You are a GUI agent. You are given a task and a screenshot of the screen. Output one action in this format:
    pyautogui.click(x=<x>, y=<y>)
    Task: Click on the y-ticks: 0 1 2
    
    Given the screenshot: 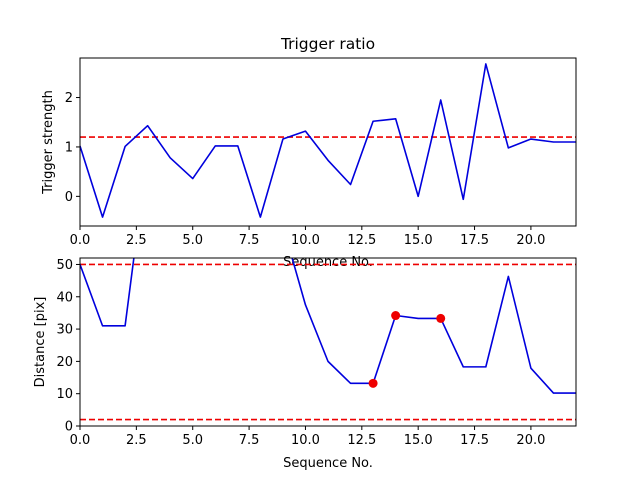 What is the action you would take?
    pyautogui.click(x=72, y=148)
    